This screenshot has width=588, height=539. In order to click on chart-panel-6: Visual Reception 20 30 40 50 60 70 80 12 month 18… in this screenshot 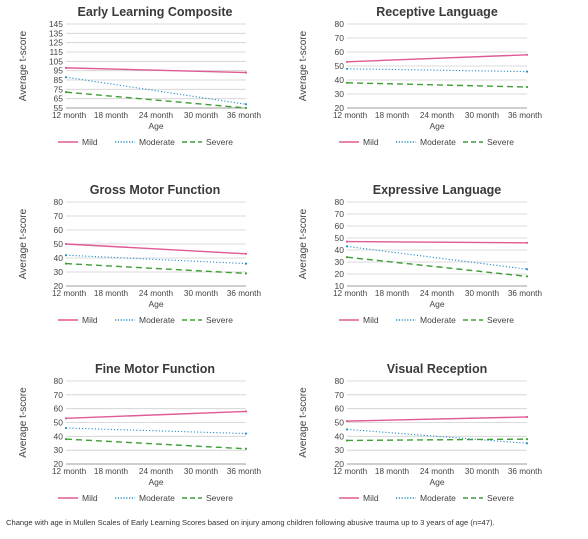, I will do `click(420, 432)`.